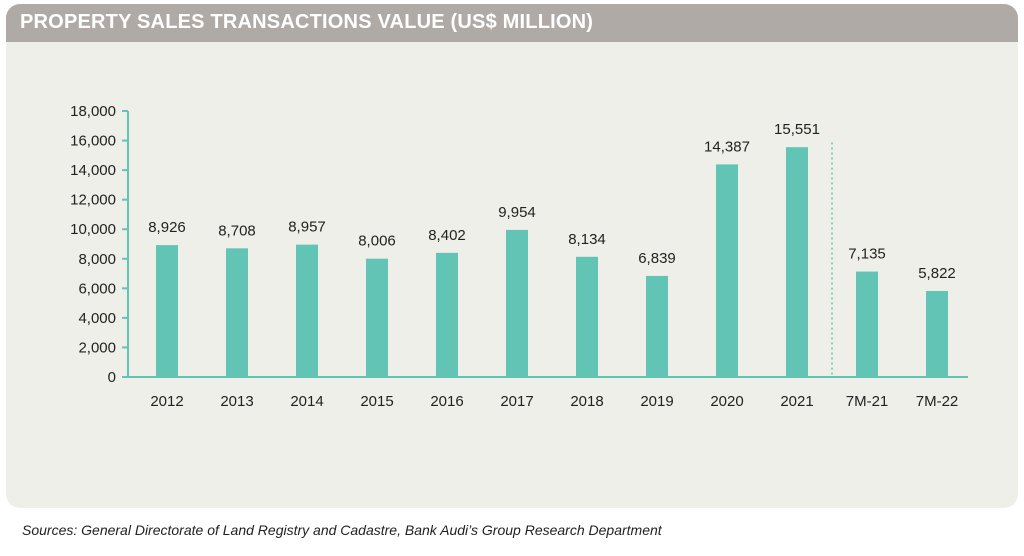 The width and height of the screenshot is (1024, 556). What do you see at coordinates (93, 141) in the screenshot?
I see `y-tick-label: 16,000` at bounding box center [93, 141].